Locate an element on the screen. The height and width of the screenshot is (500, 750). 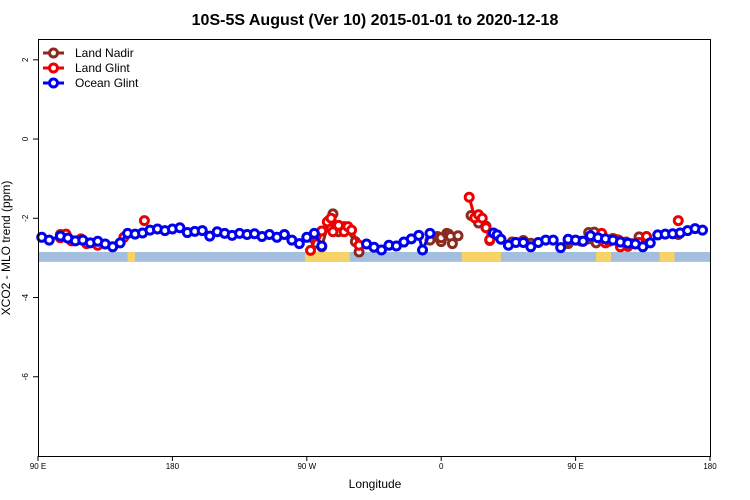
y-axis-label: XCO2 - MLO trend (ppm) is located at coordinates (6, 248).